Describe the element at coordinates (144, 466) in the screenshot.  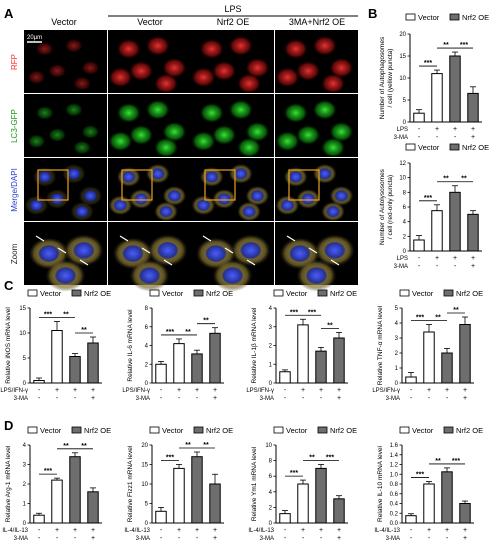
I see `y-tick-label: 15` at that location.